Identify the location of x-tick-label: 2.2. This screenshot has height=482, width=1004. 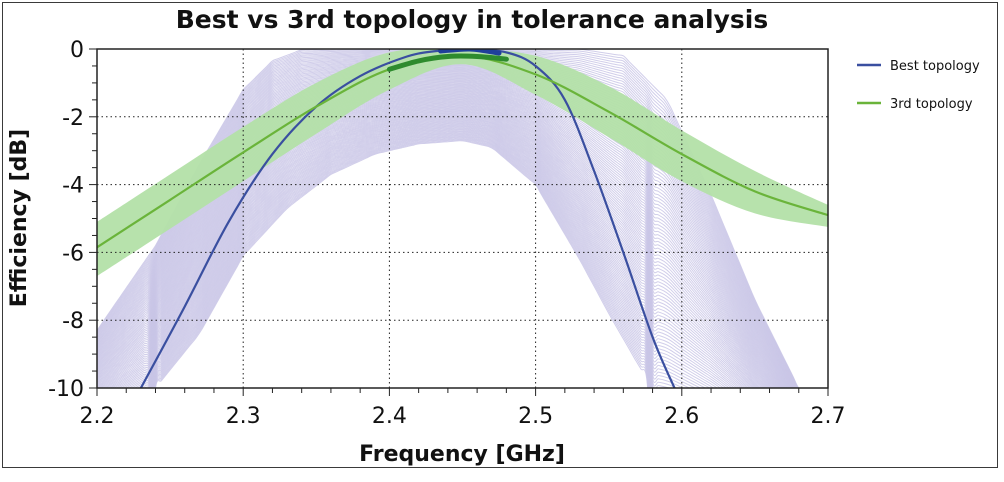
(97, 416).